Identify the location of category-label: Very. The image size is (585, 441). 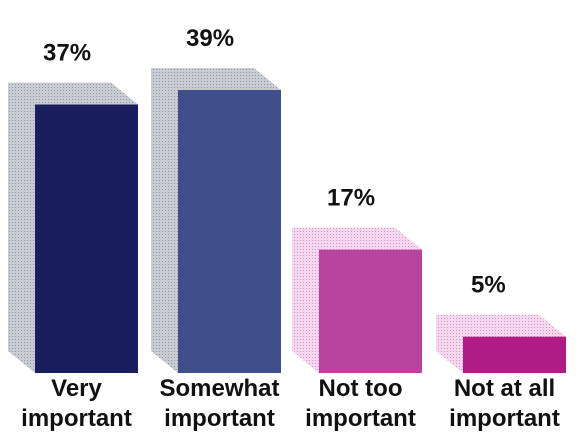
(76, 388).